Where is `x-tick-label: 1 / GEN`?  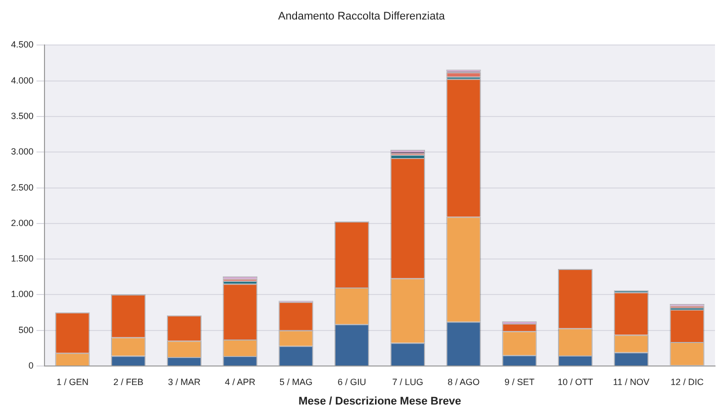
x-tick-label: 1 / GEN is located at coordinates (72, 381).